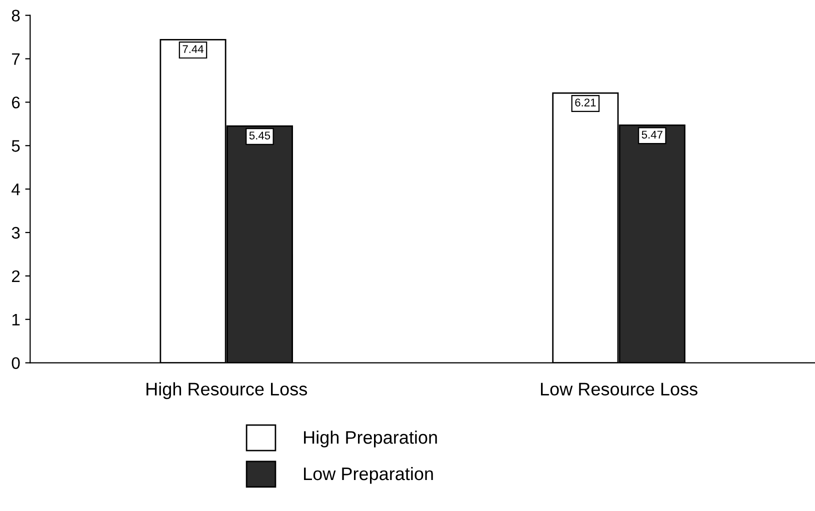 The image size is (815, 511). What do you see at coordinates (259, 136) in the screenshot?
I see `data-label: 5.45` at bounding box center [259, 136].